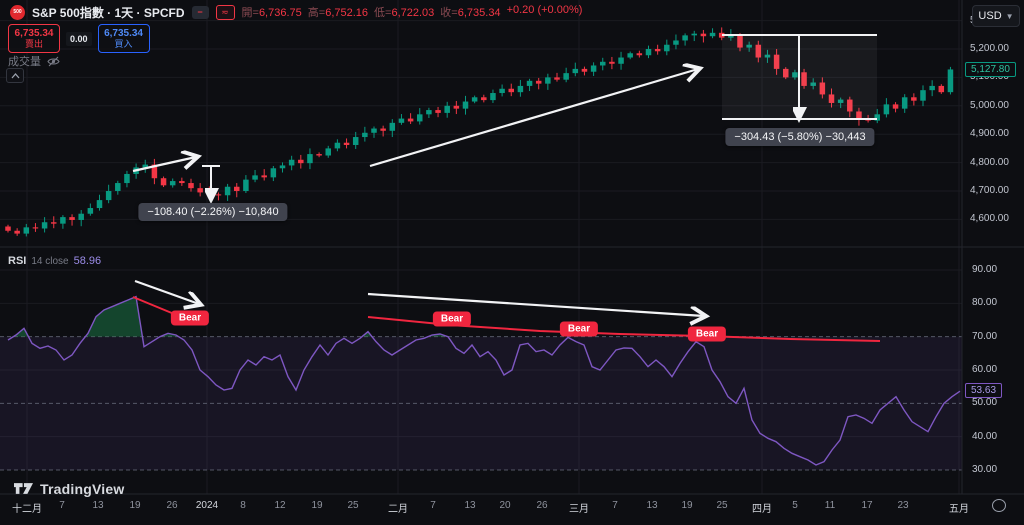 The height and width of the screenshot is (525, 1024). I want to click on trade-panel: 6,735.34 賣出 0.00 6,735.34 買入, so click(79, 38).